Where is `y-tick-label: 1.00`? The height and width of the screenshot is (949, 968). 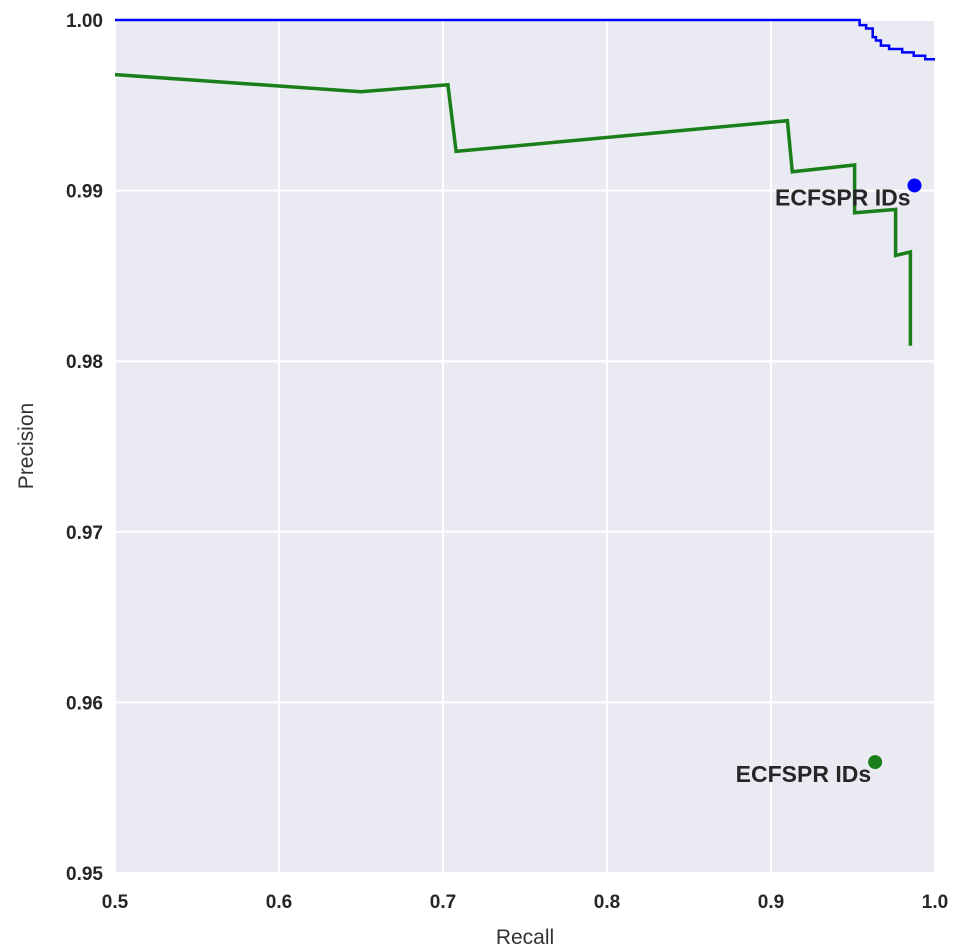 y-tick-label: 1.00 is located at coordinates (84, 21).